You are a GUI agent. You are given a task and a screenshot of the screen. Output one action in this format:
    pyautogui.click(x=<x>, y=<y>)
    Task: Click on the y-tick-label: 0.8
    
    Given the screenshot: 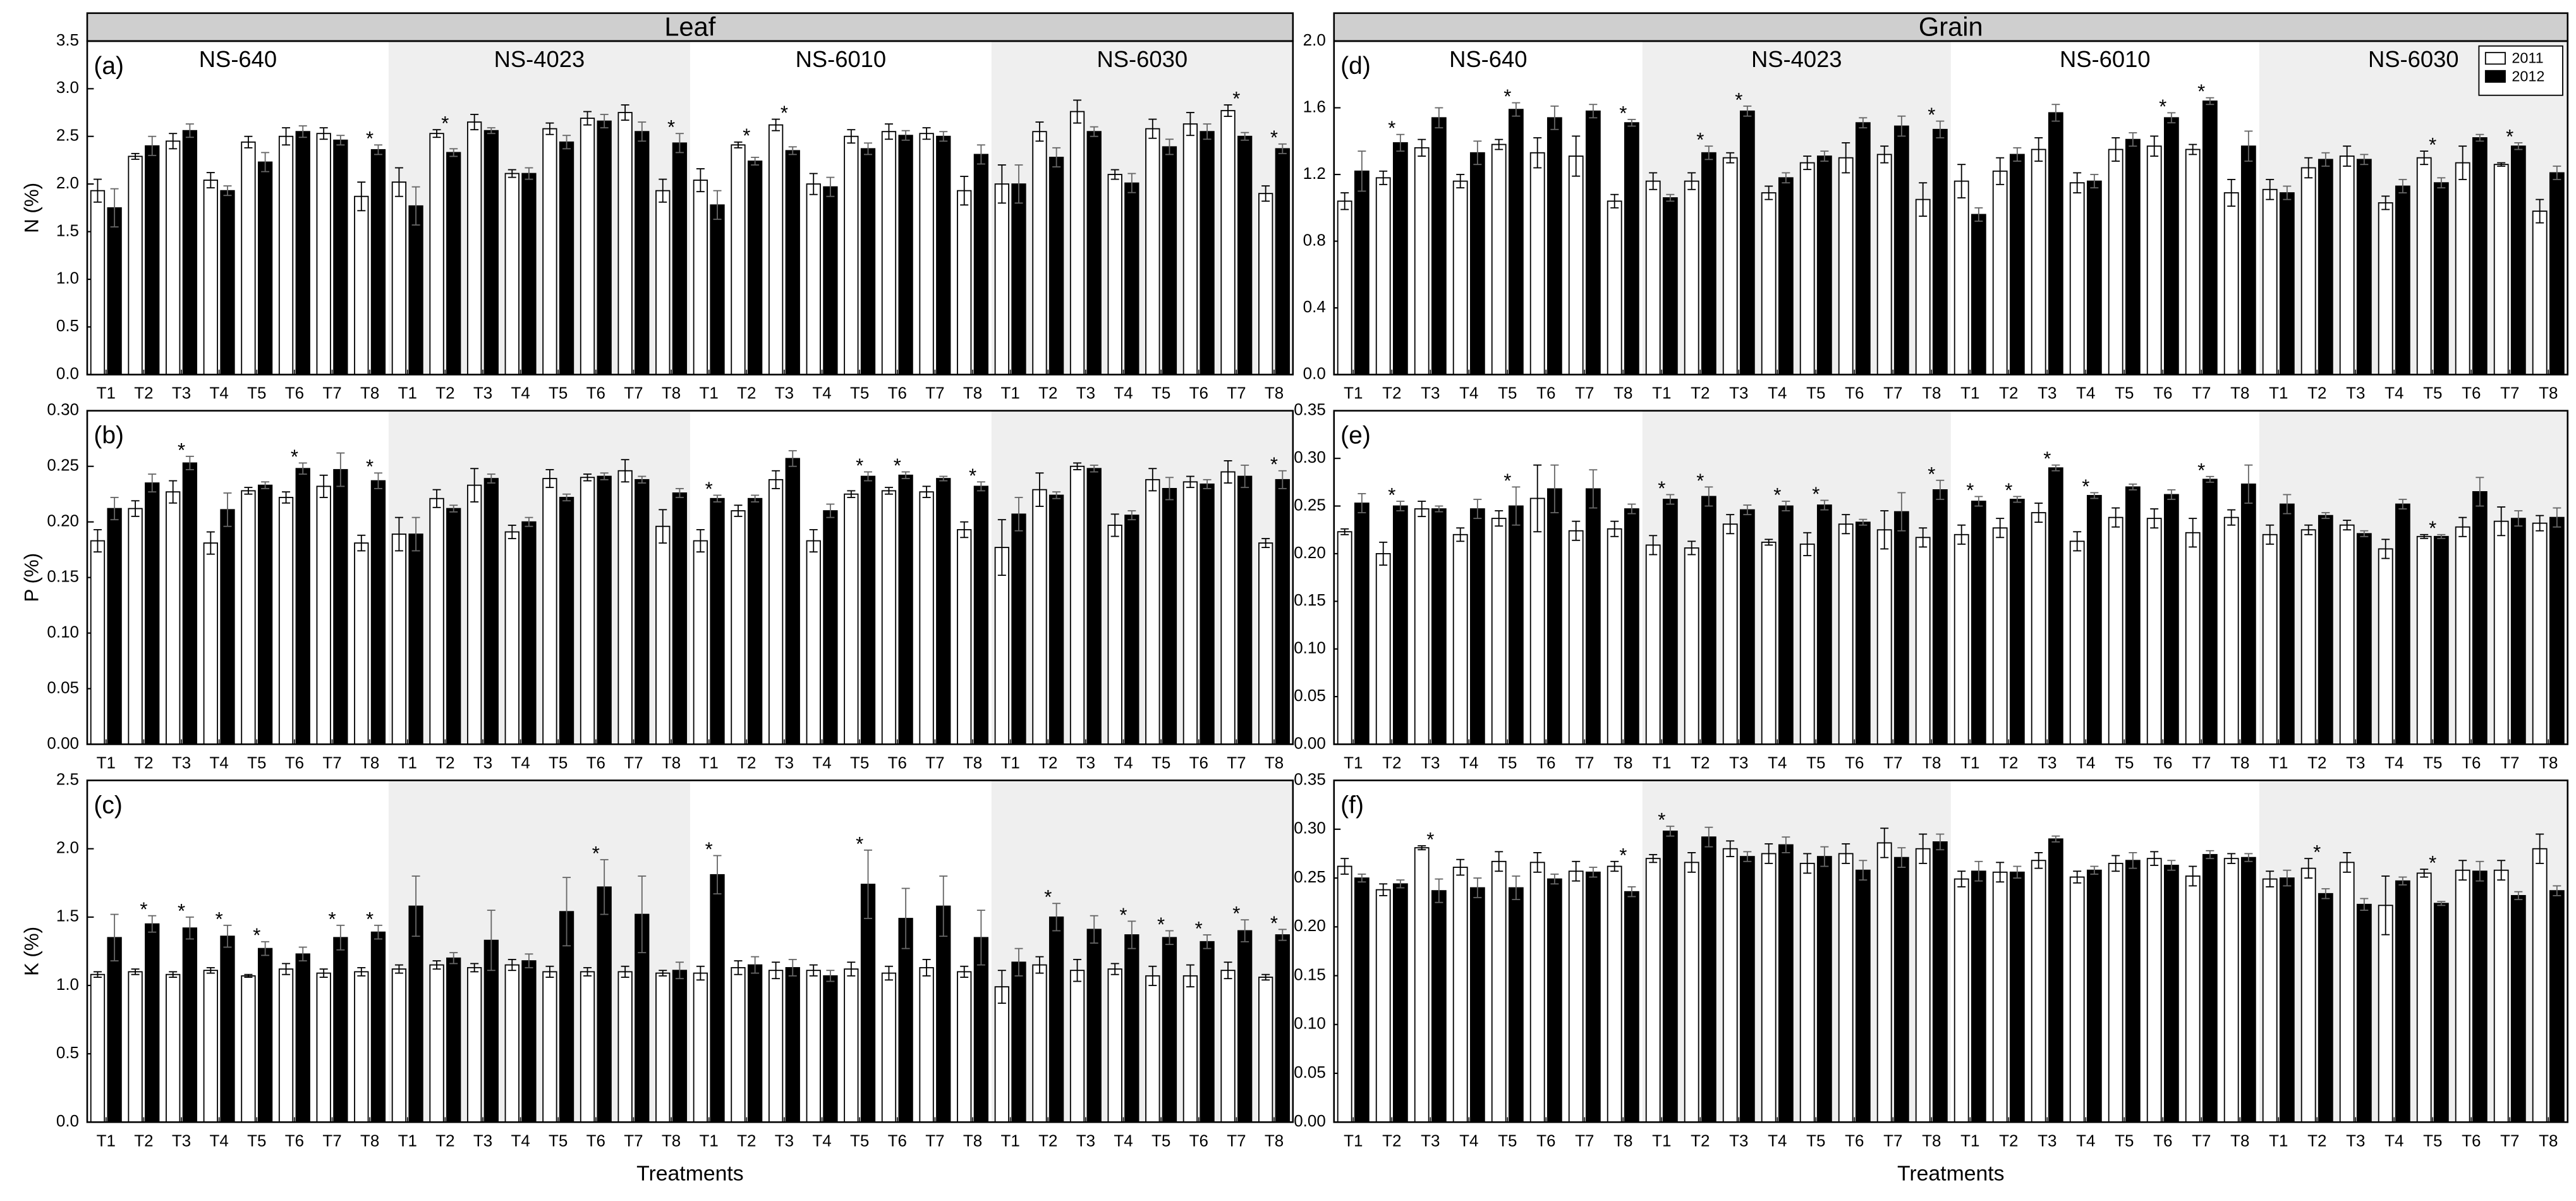 What is the action you would take?
    pyautogui.click(x=1314, y=239)
    